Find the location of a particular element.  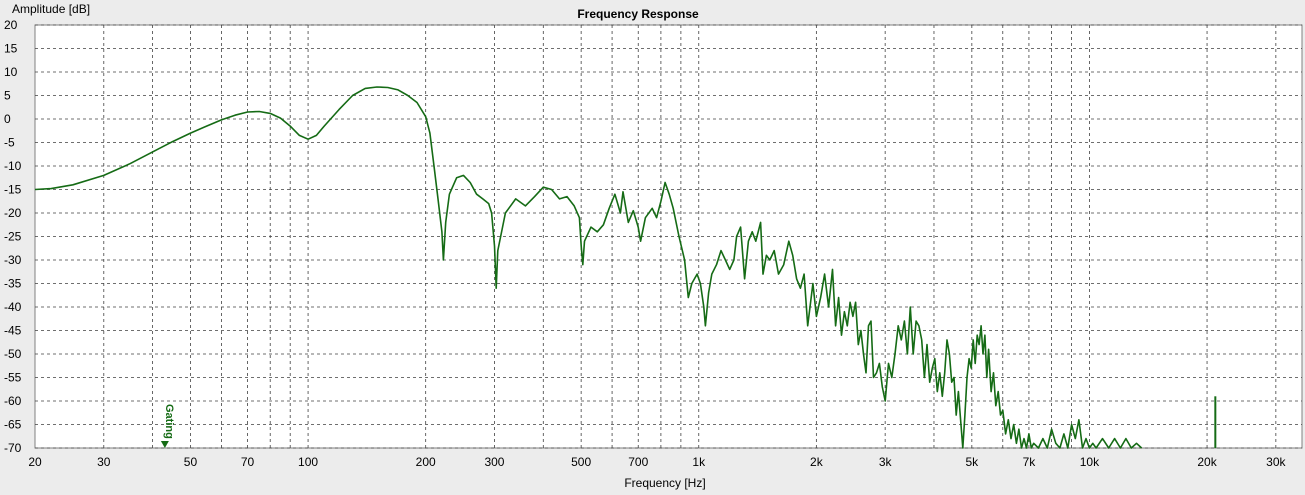

y-tick-label: 10 is located at coordinates (11, 72).